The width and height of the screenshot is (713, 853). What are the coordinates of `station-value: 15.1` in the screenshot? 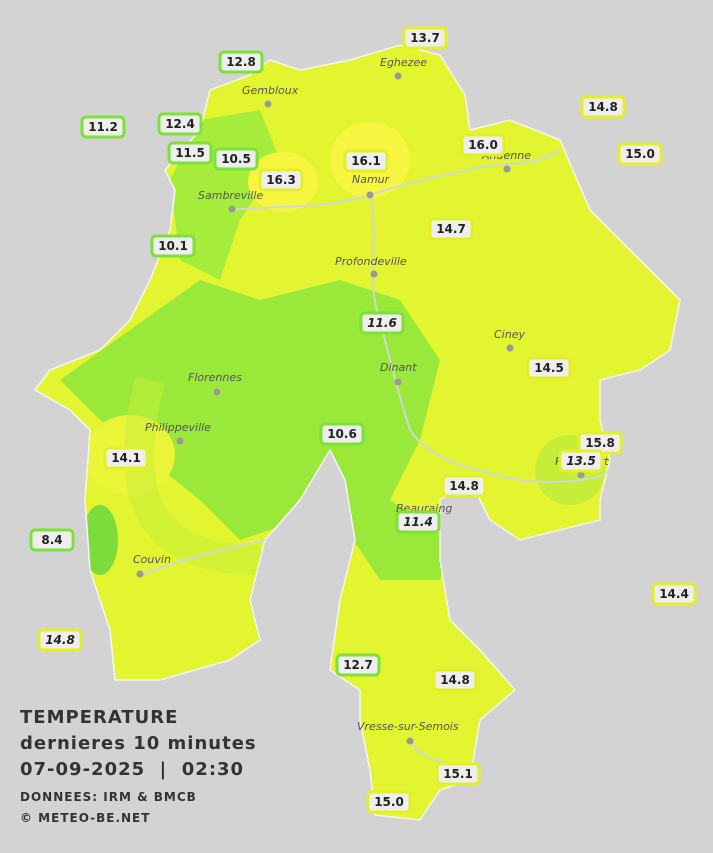 It's located at (458, 774).